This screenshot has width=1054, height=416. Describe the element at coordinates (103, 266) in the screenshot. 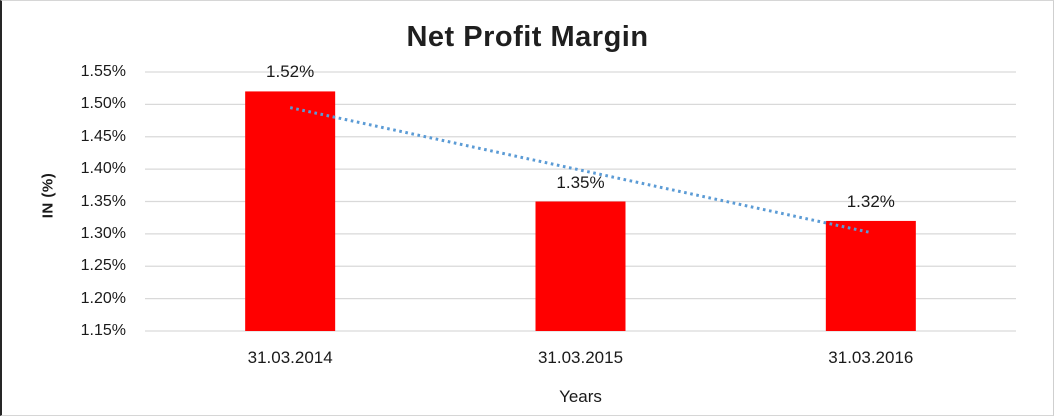

I see `y-tick-label: 1.25%` at that location.